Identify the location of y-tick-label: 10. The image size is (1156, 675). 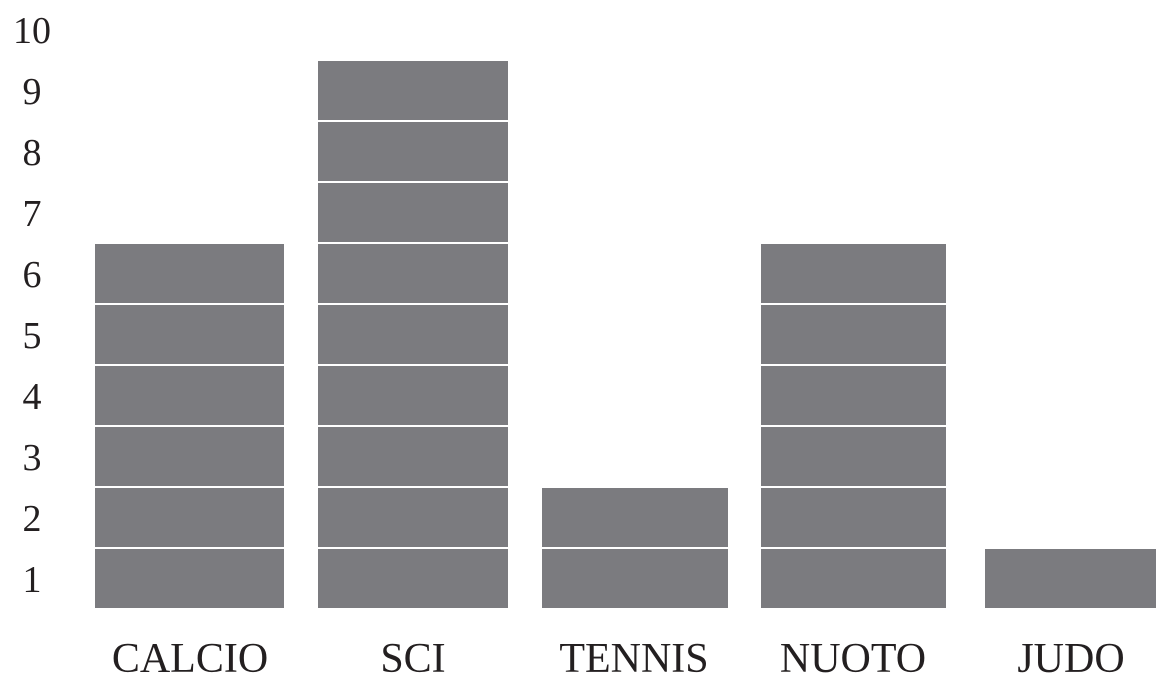
(32, 31).